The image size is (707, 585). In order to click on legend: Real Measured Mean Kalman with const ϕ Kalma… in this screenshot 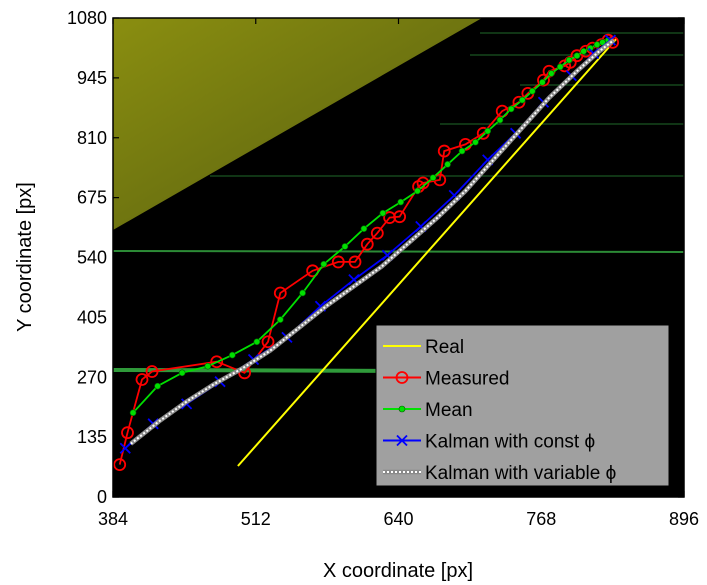, I will do `click(522, 405)`.